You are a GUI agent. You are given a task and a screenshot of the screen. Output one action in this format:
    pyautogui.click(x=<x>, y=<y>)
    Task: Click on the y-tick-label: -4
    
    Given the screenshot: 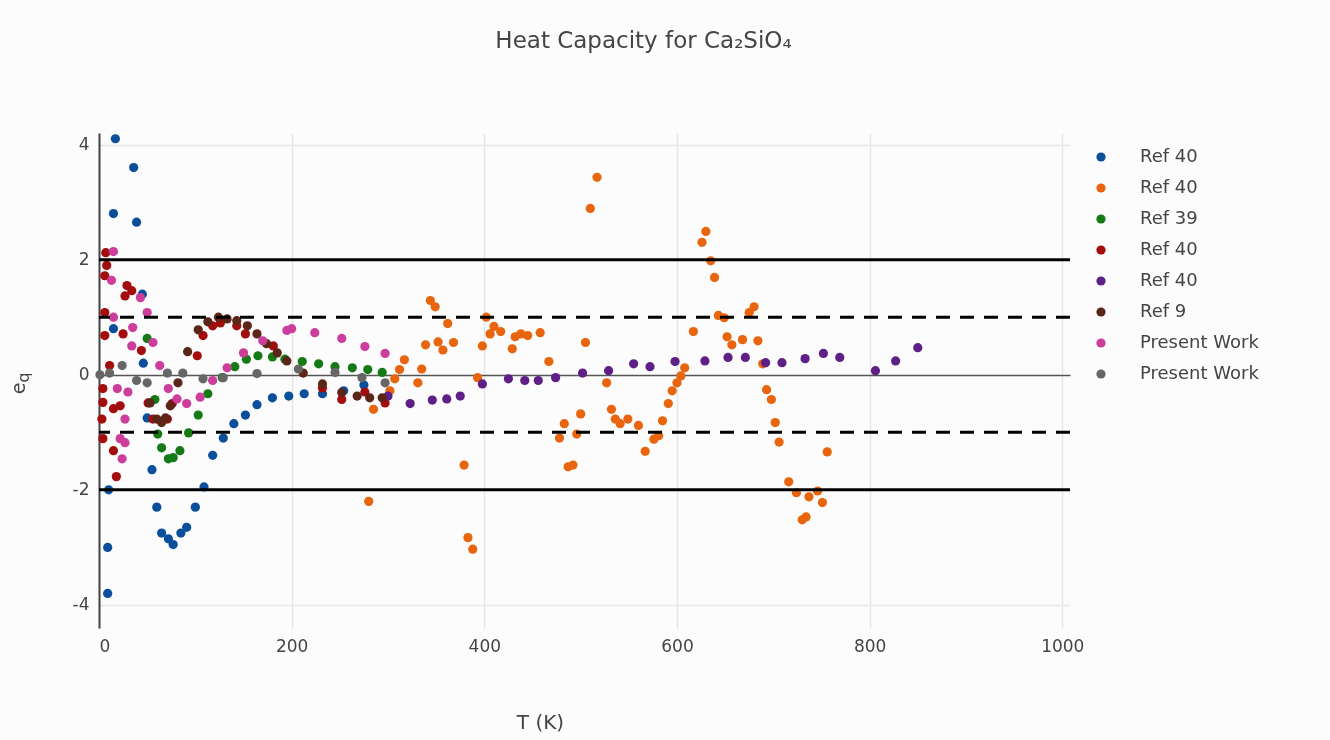 What is the action you would take?
    pyautogui.click(x=81, y=604)
    